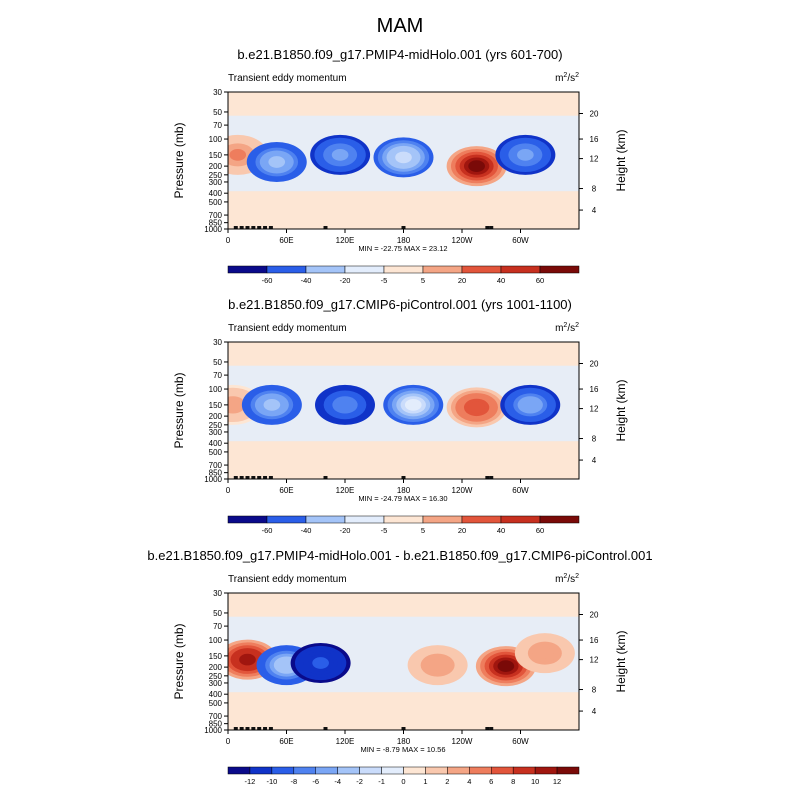 The width and height of the screenshot is (800, 805). What do you see at coordinates (447, 781) in the screenshot?
I see `colorbar-label: 2` at bounding box center [447, 781].